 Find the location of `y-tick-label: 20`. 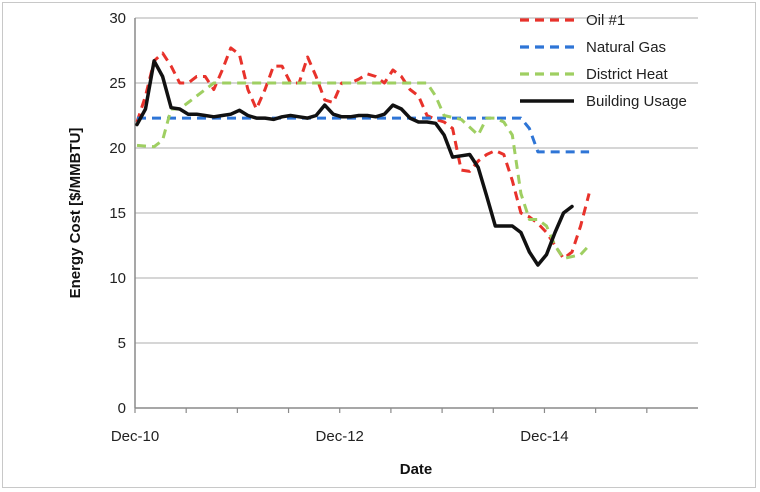

y-tick-label: 20 is located at coordinates (117, 148).